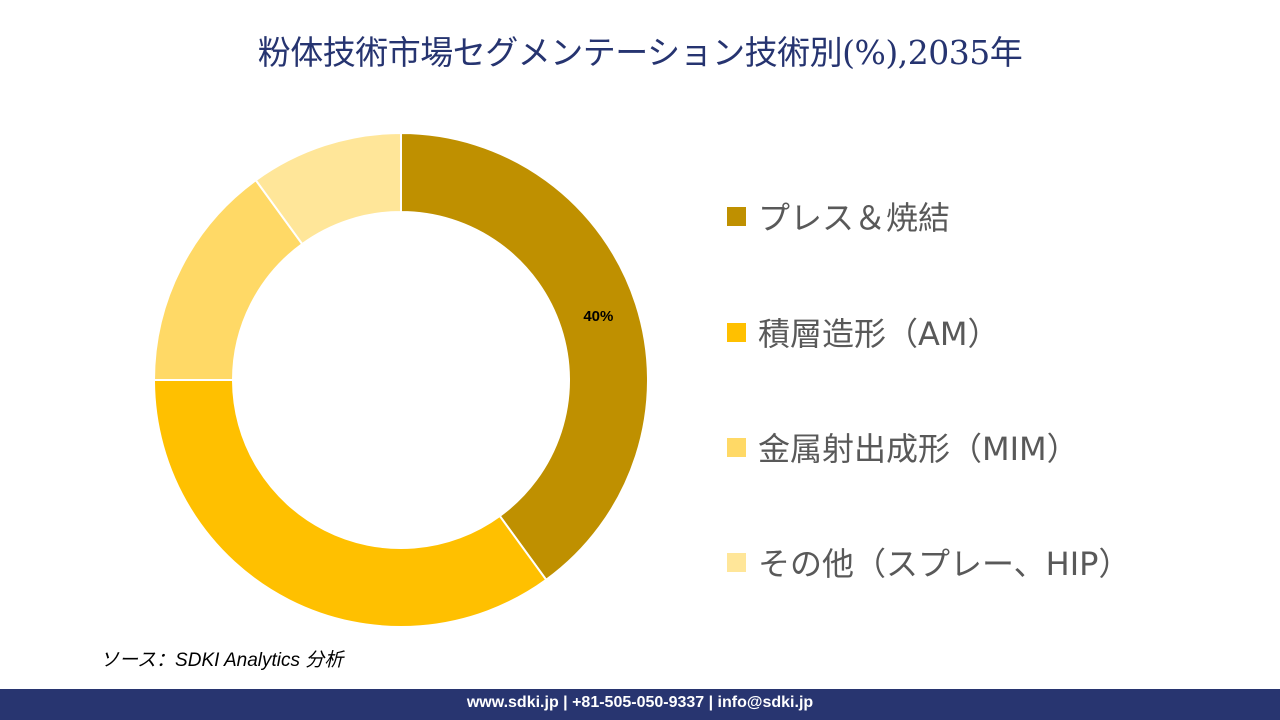 This screenshot has height=720, width=1280. I want to click on legend-item: プレス＆焼結, so click(838, 216).